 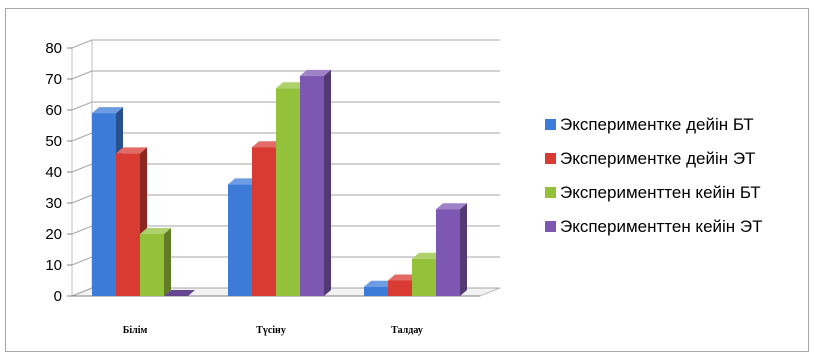 I want to click on y-tick-label: 10, so click(x=53, y=265).